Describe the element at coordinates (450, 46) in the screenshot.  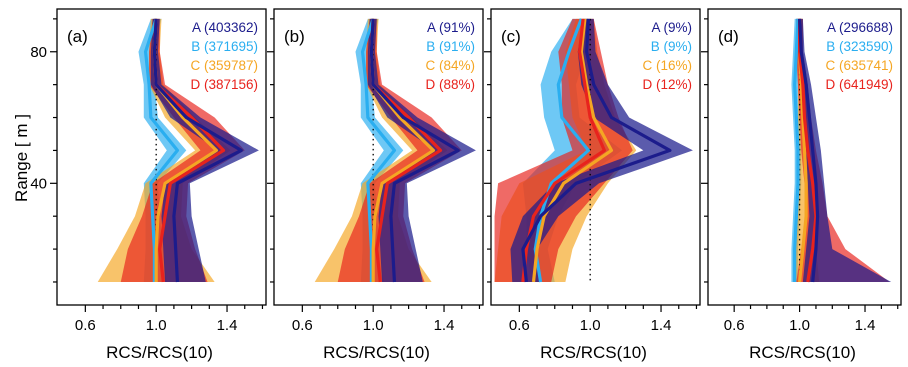
I see `legend-entry-B: B (91%)` at that location.